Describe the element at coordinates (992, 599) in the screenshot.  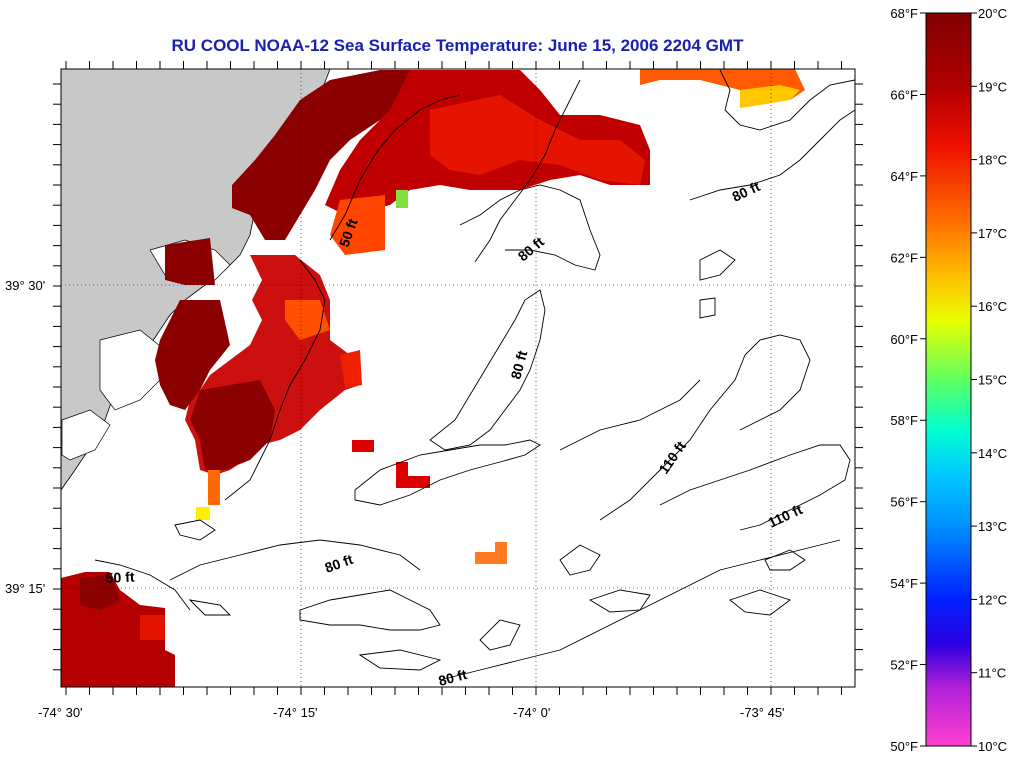
I see `colorbar-c-label: 12°C` at that location.